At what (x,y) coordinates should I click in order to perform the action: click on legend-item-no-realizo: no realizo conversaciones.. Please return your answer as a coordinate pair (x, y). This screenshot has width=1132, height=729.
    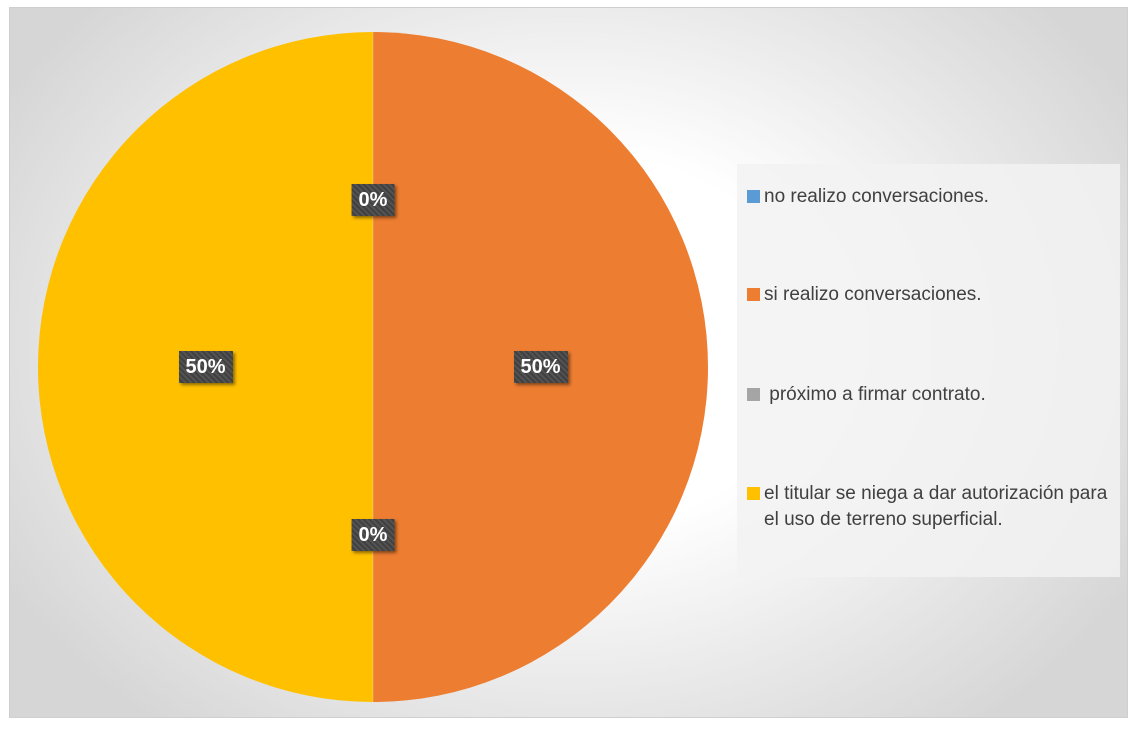
    Looking at the image, I should click on (933, 197).